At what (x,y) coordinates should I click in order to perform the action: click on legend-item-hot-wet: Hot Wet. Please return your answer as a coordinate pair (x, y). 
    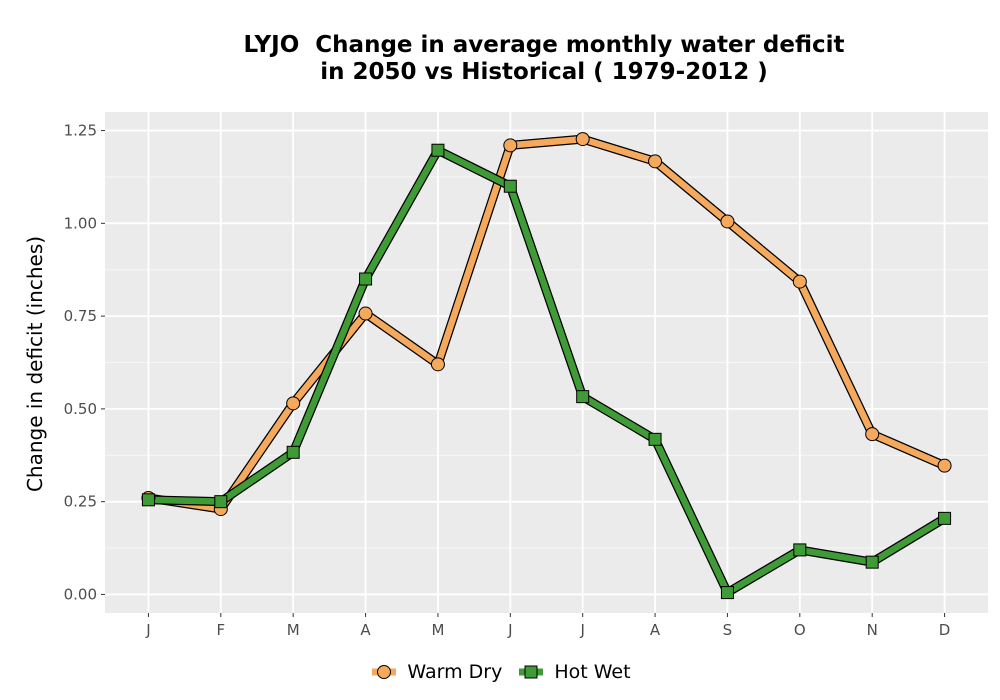
    Looking at the image, I should click on (573, 672).